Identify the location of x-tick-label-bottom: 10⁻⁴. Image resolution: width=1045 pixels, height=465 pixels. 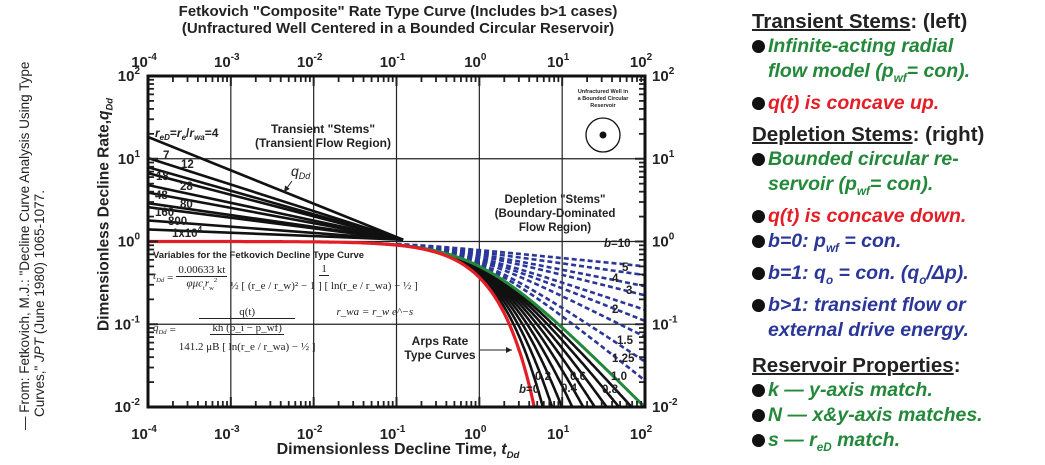
(144, 433).